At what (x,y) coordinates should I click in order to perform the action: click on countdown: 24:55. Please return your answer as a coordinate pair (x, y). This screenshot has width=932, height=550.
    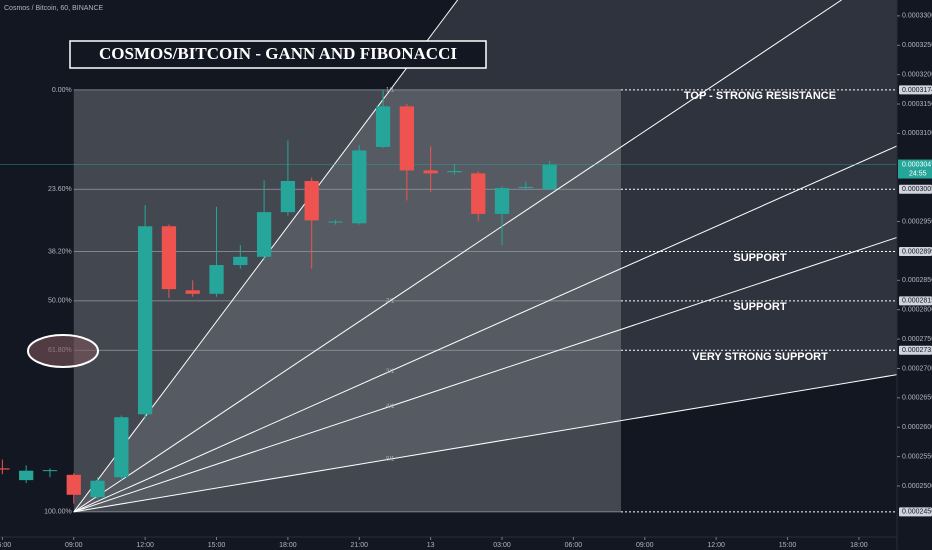
    Looking at the image, I should click on (918, 173).